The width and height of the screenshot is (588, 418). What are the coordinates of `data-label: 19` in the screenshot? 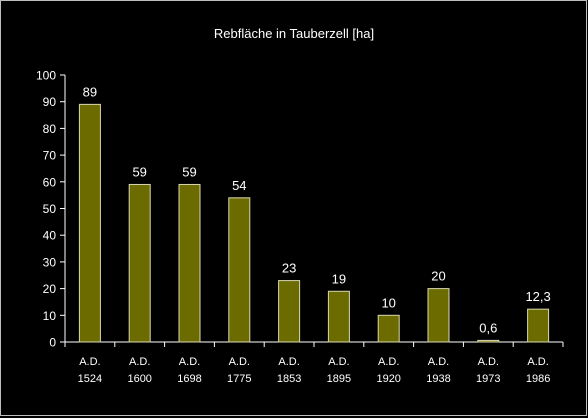 It's located at (339, 278).